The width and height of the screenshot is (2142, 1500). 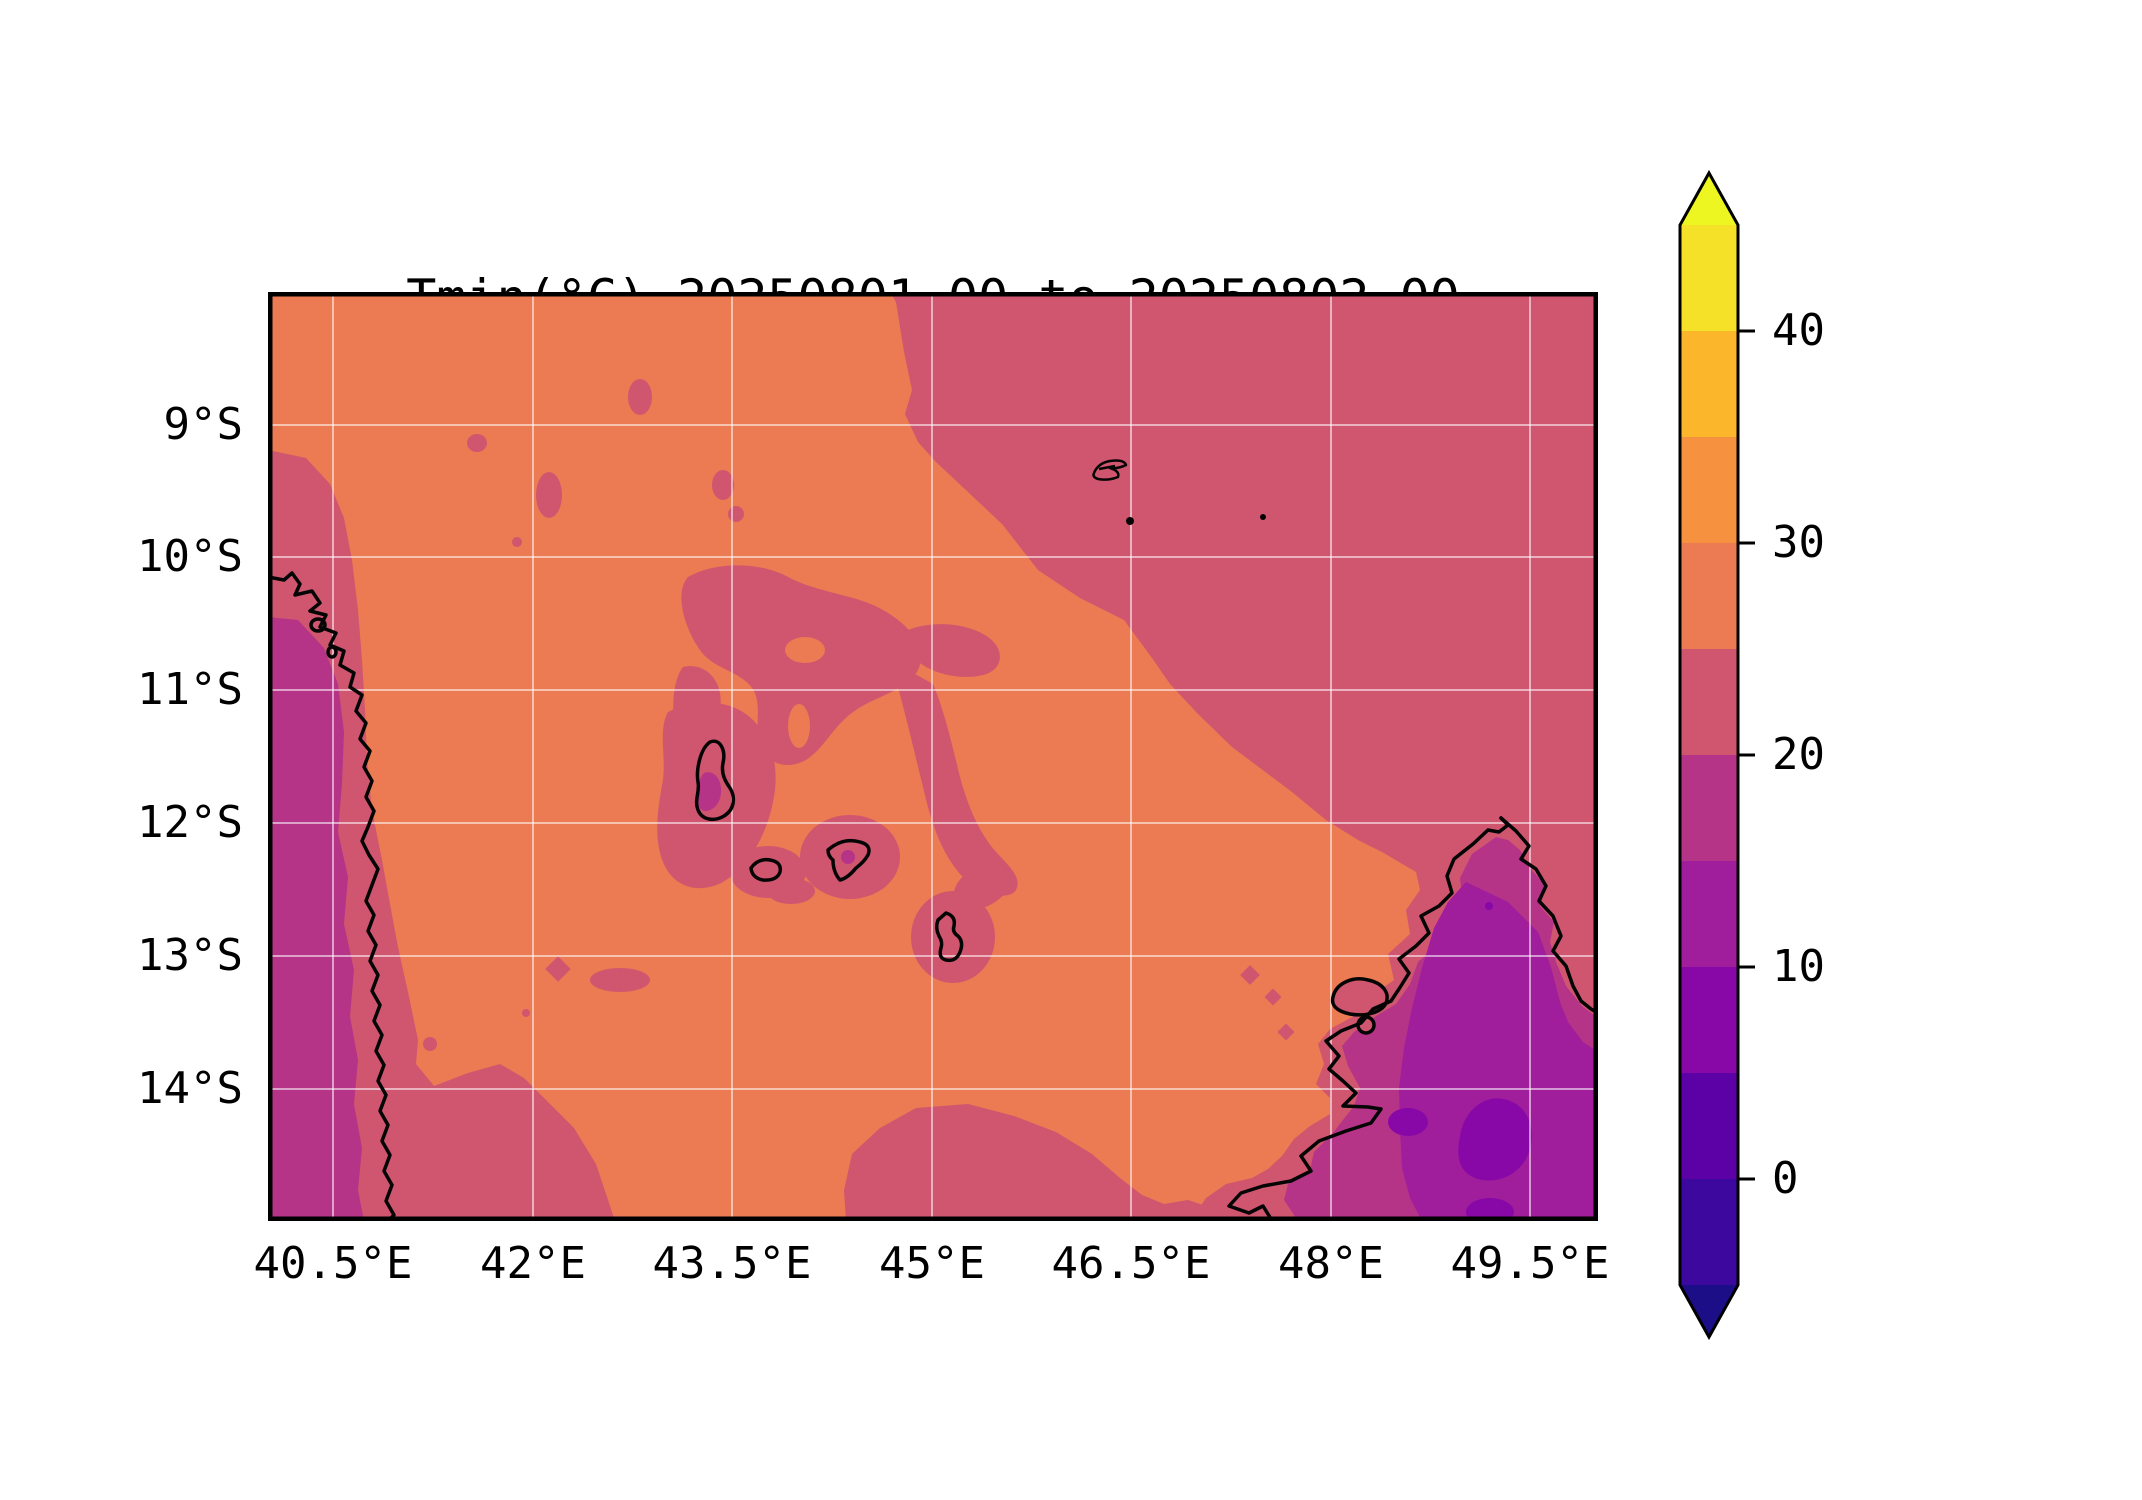 What do you see at coordinates (533, 1263) in the screenshot?
I see `x-tick-label-42e: 42°E` at bounding box center [533, 1263].